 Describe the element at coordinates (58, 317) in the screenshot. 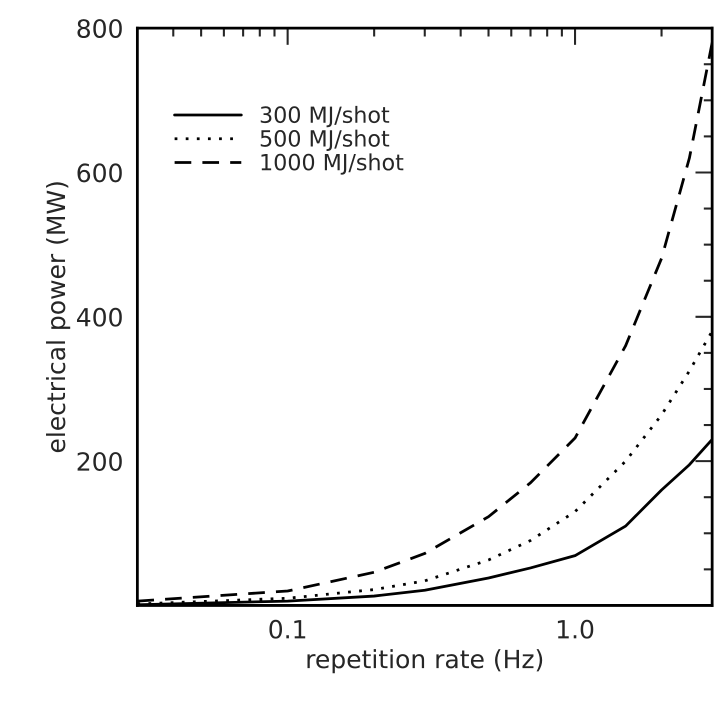

I see `y-axis-title: electrical power (MW)` at that location.